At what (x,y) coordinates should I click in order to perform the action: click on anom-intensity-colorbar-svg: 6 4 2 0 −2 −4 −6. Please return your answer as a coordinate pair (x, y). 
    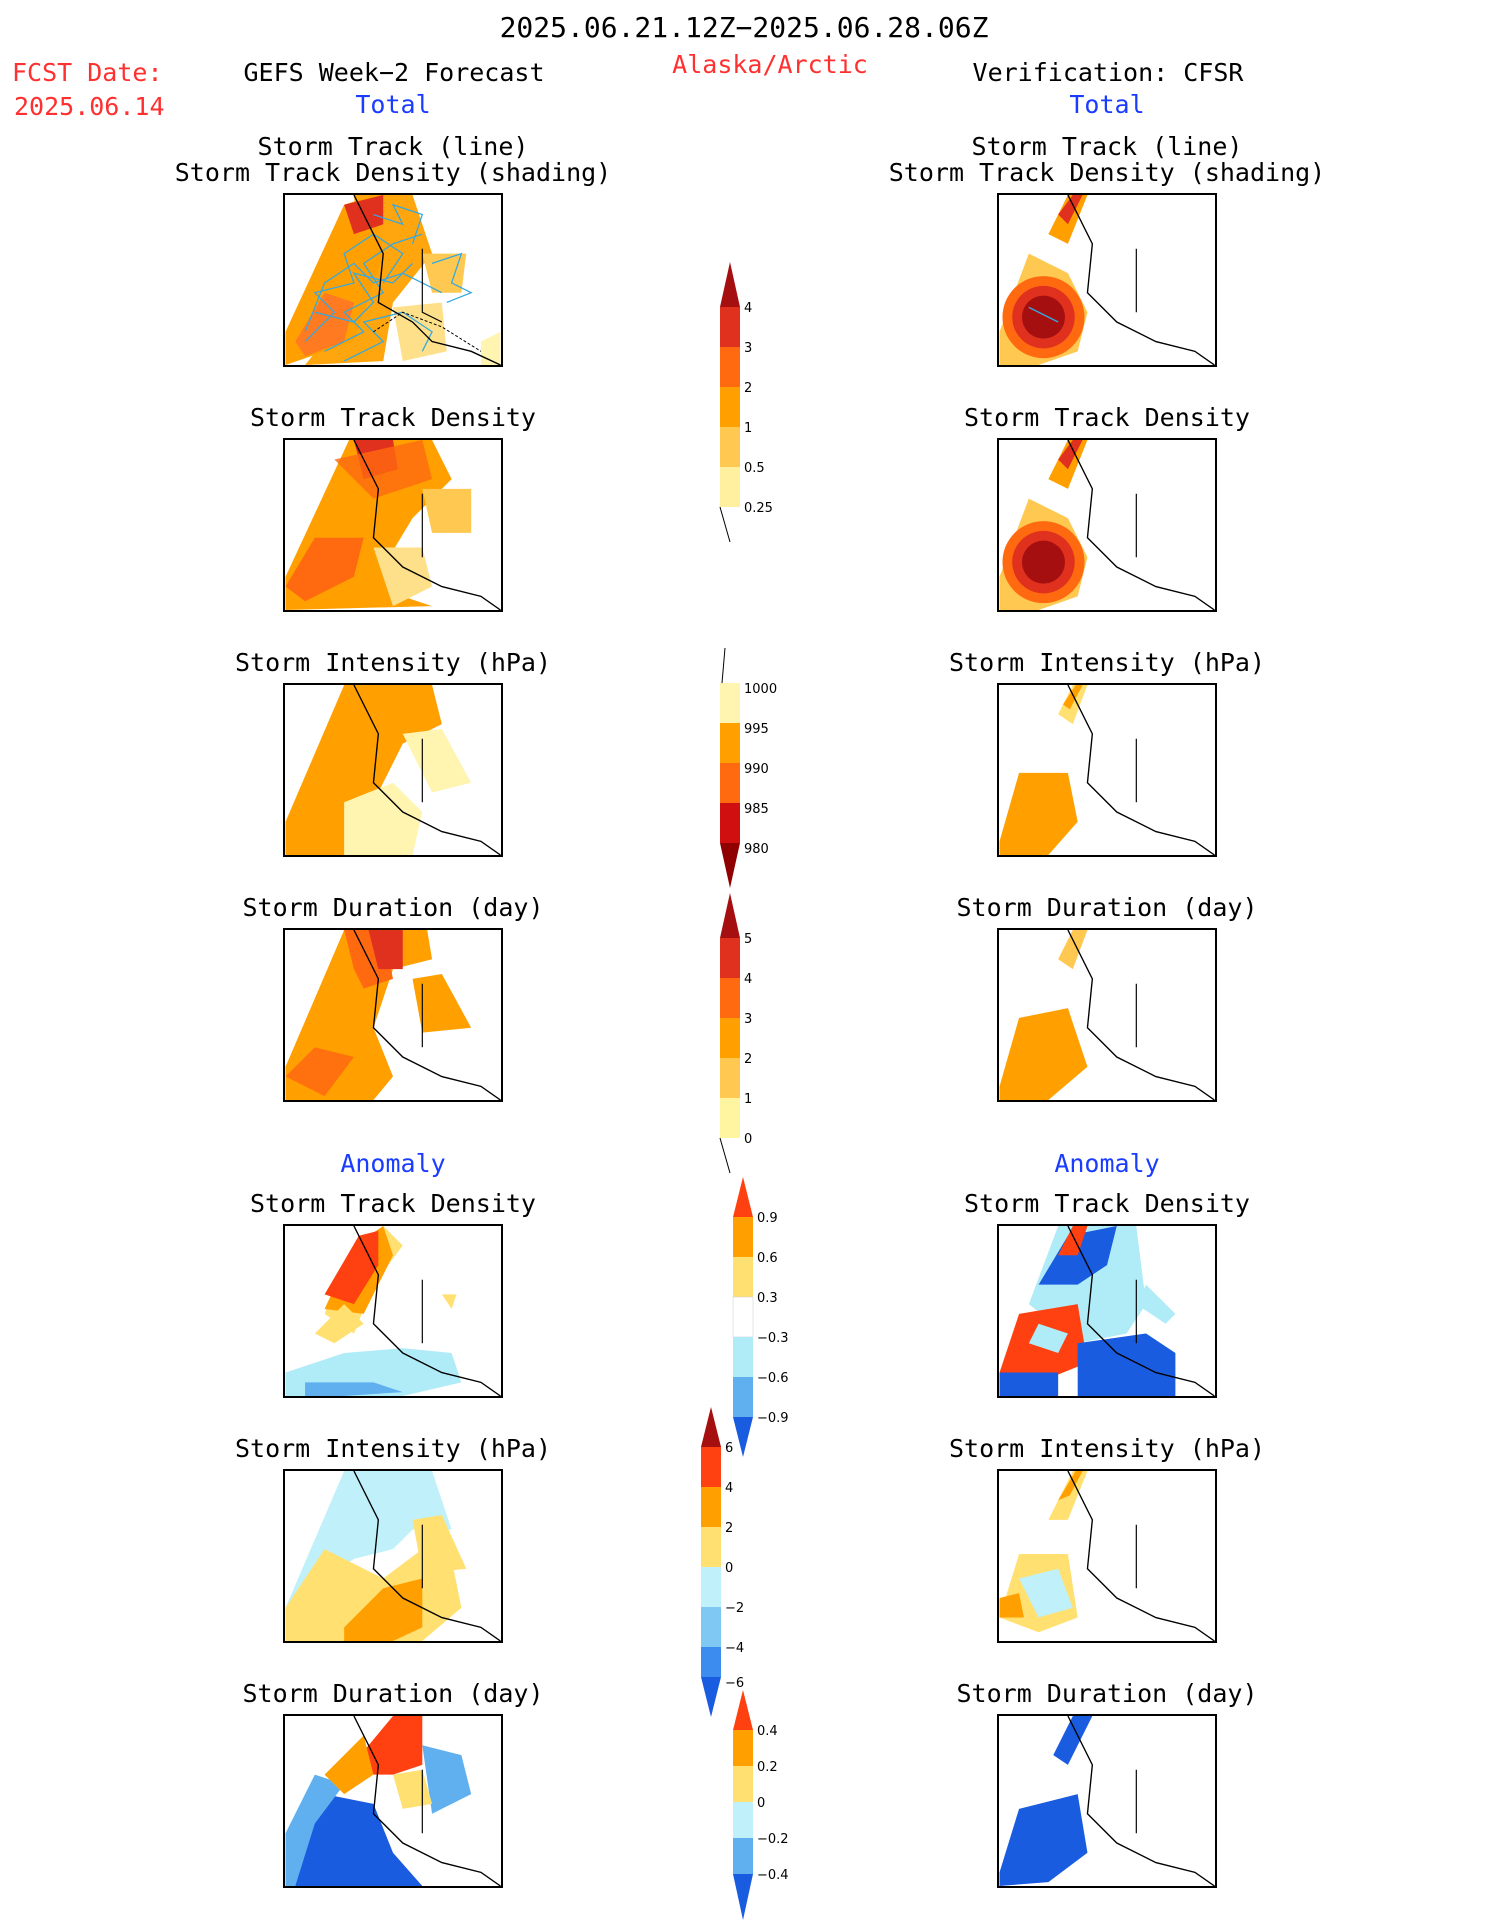
    Looking at the image, I should click on (722, 1562).